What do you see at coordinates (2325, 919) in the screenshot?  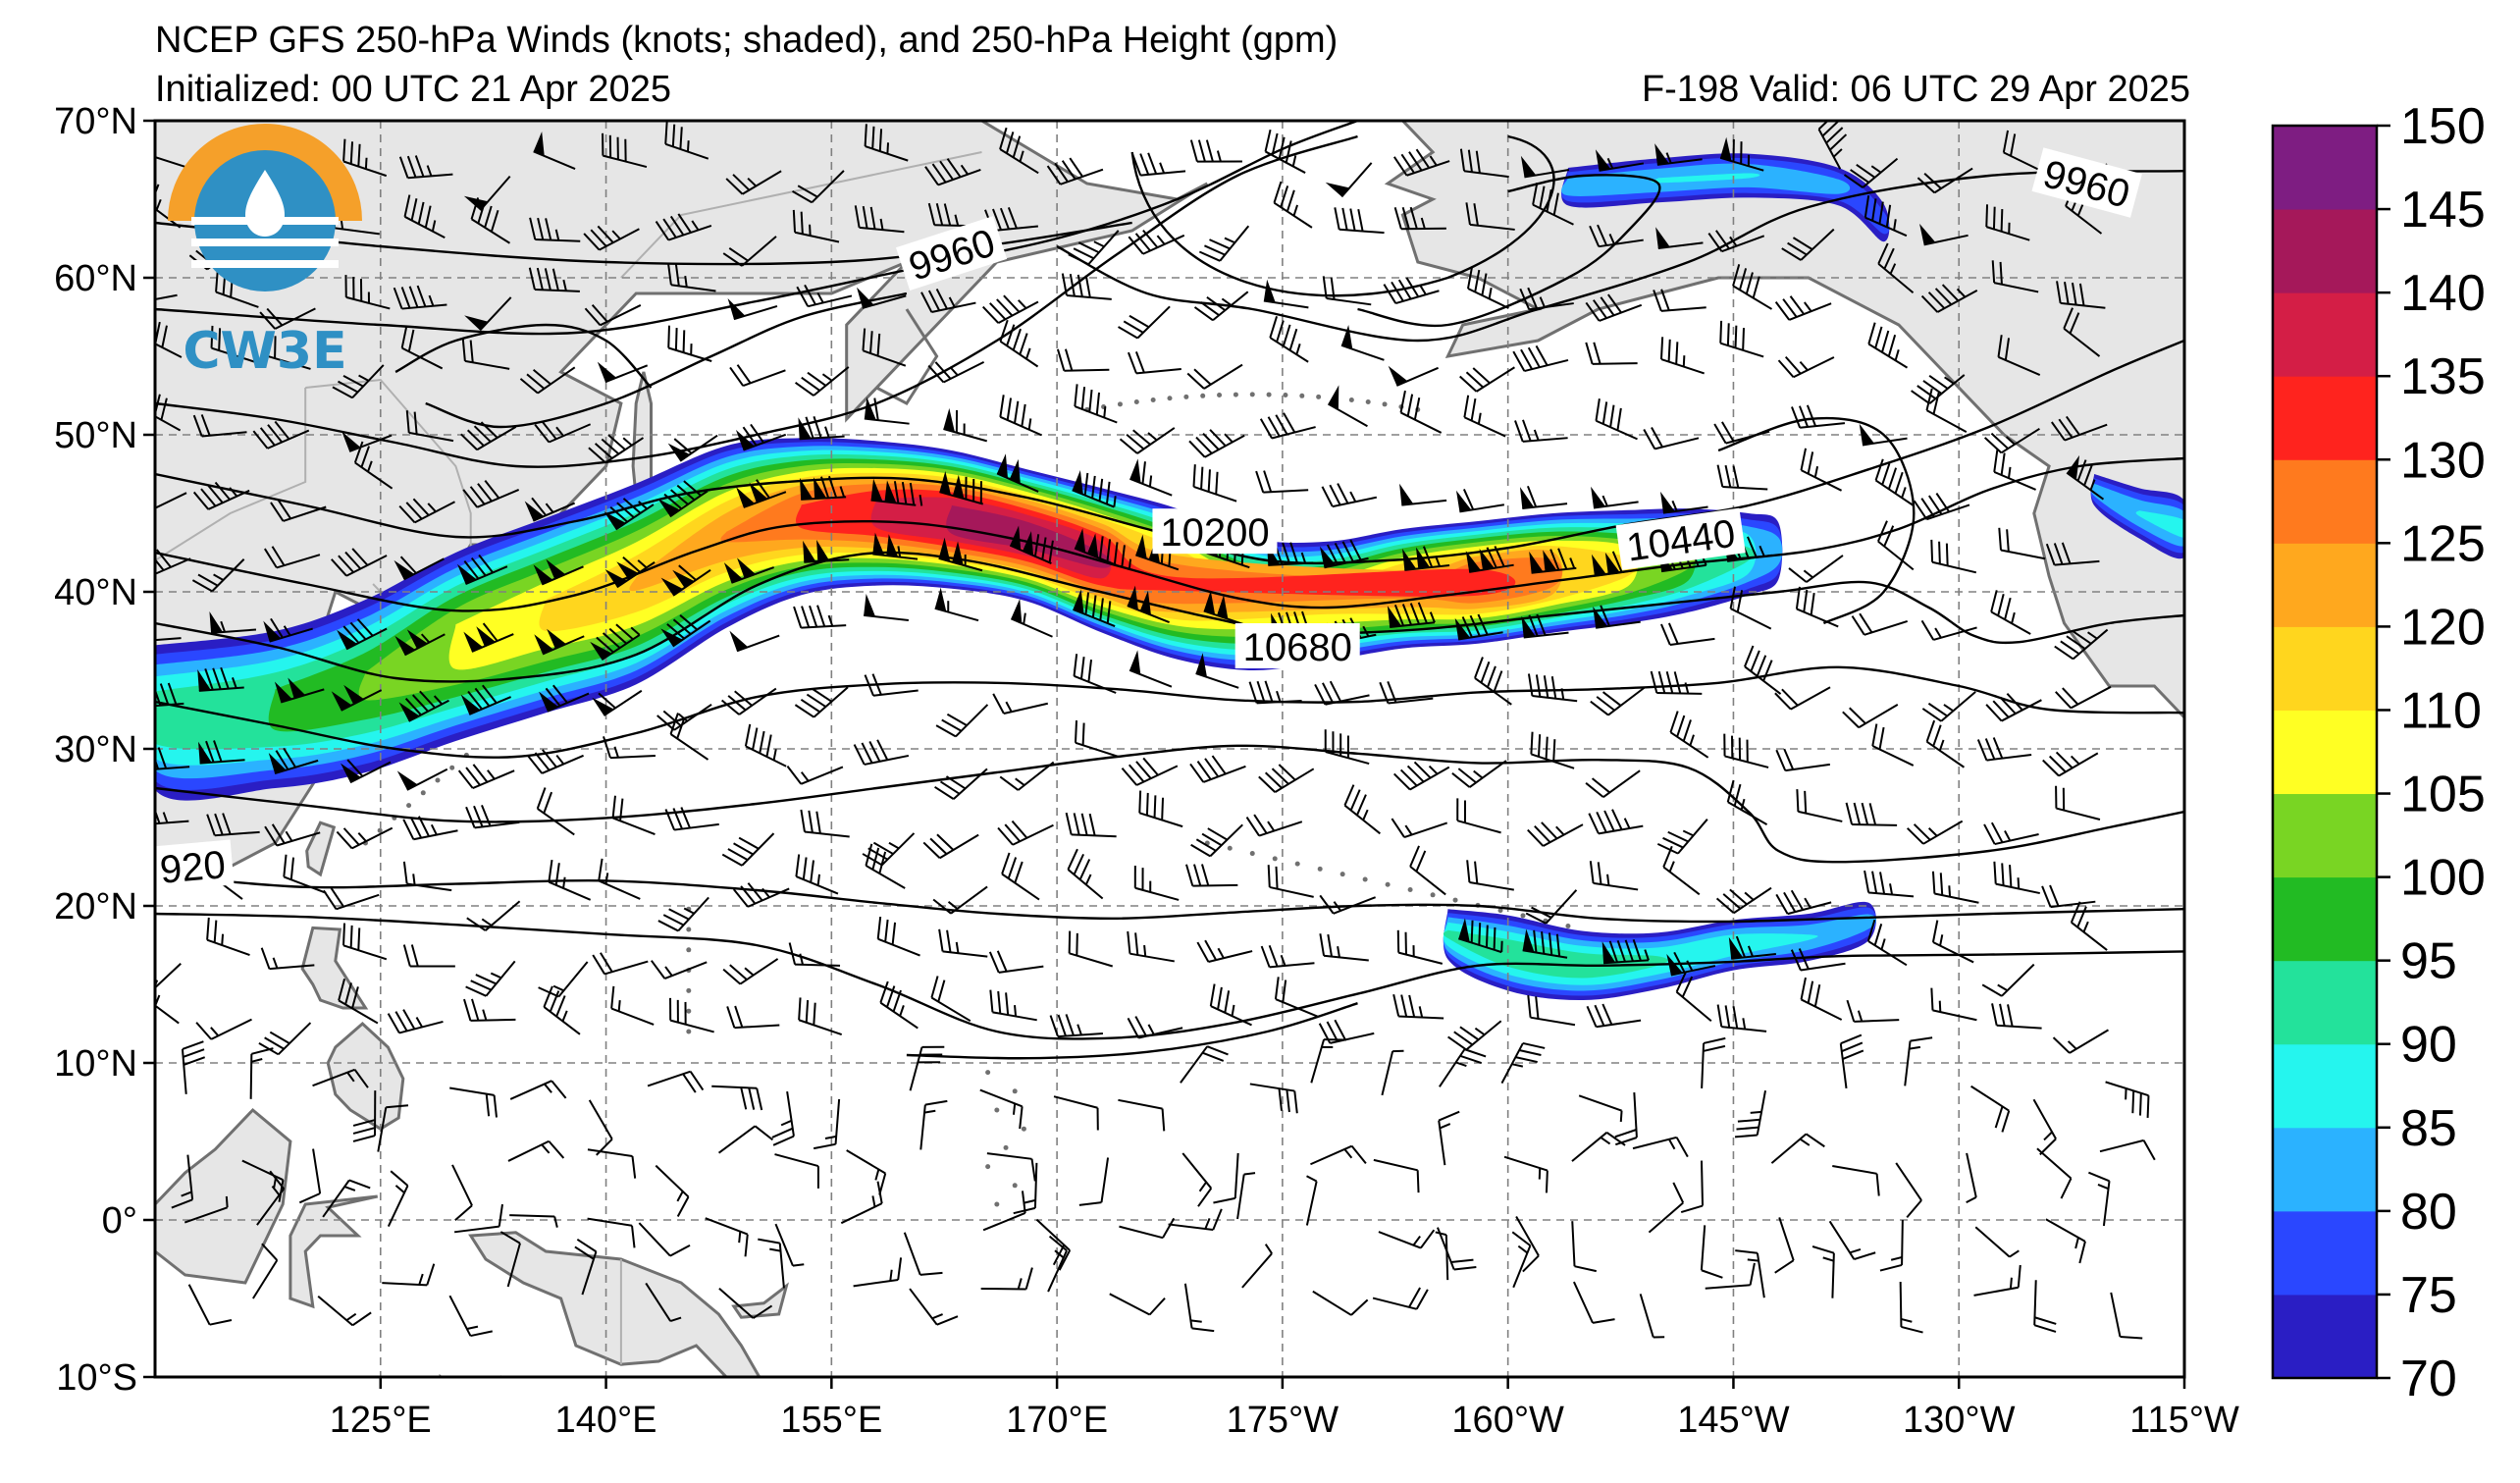 I see `colorbar-segment` at bounding box center [2325, 919].